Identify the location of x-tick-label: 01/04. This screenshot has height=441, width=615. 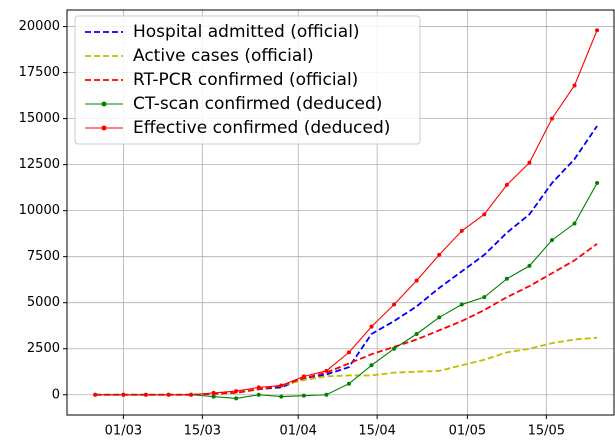
(297, 431).